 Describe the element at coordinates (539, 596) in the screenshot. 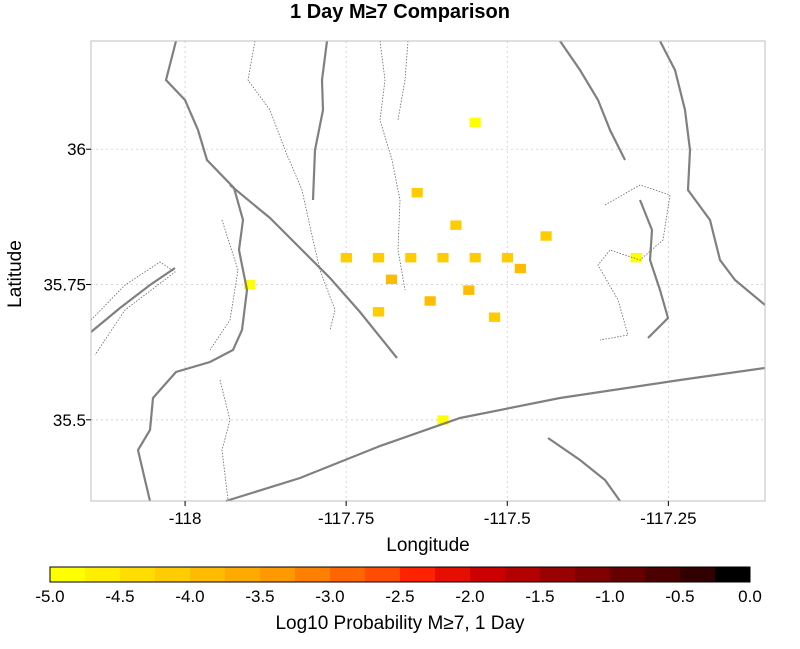

I see `colorbar-tick-label: -1.5` at that location.